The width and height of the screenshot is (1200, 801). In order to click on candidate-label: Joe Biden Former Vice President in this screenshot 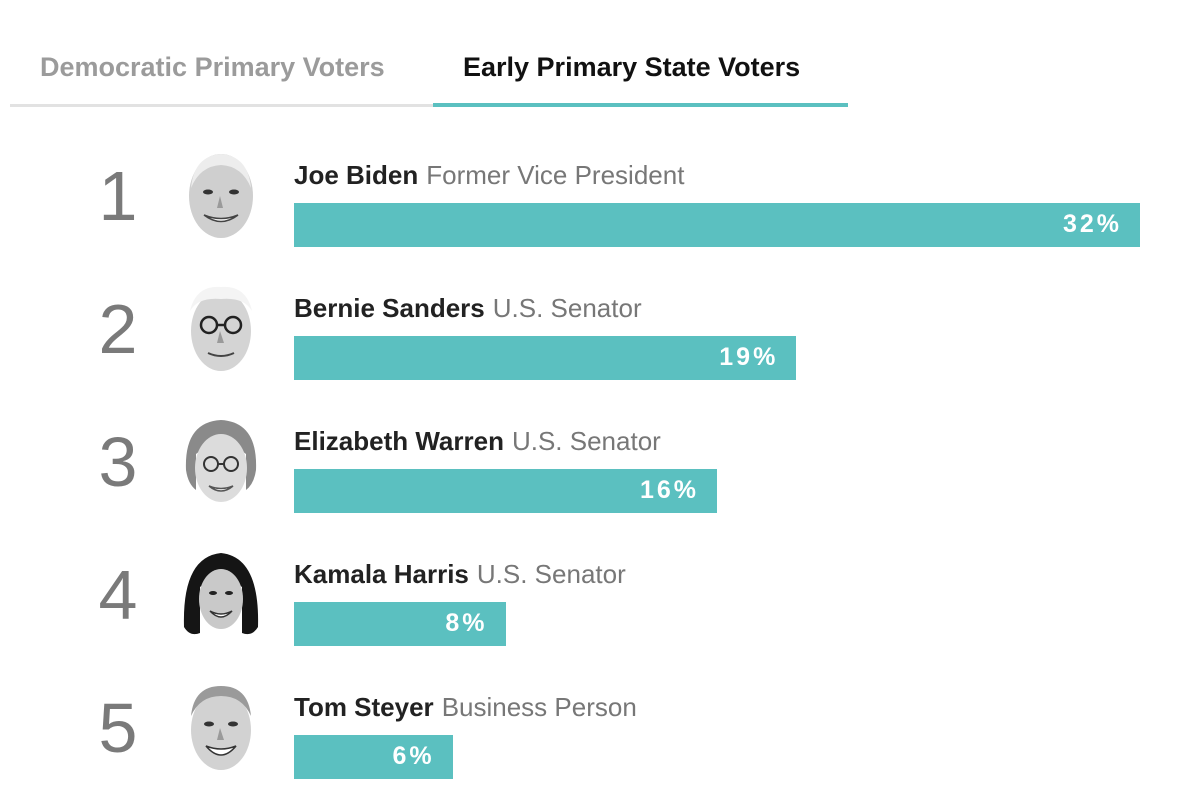, I will do `click(489, 175)`.